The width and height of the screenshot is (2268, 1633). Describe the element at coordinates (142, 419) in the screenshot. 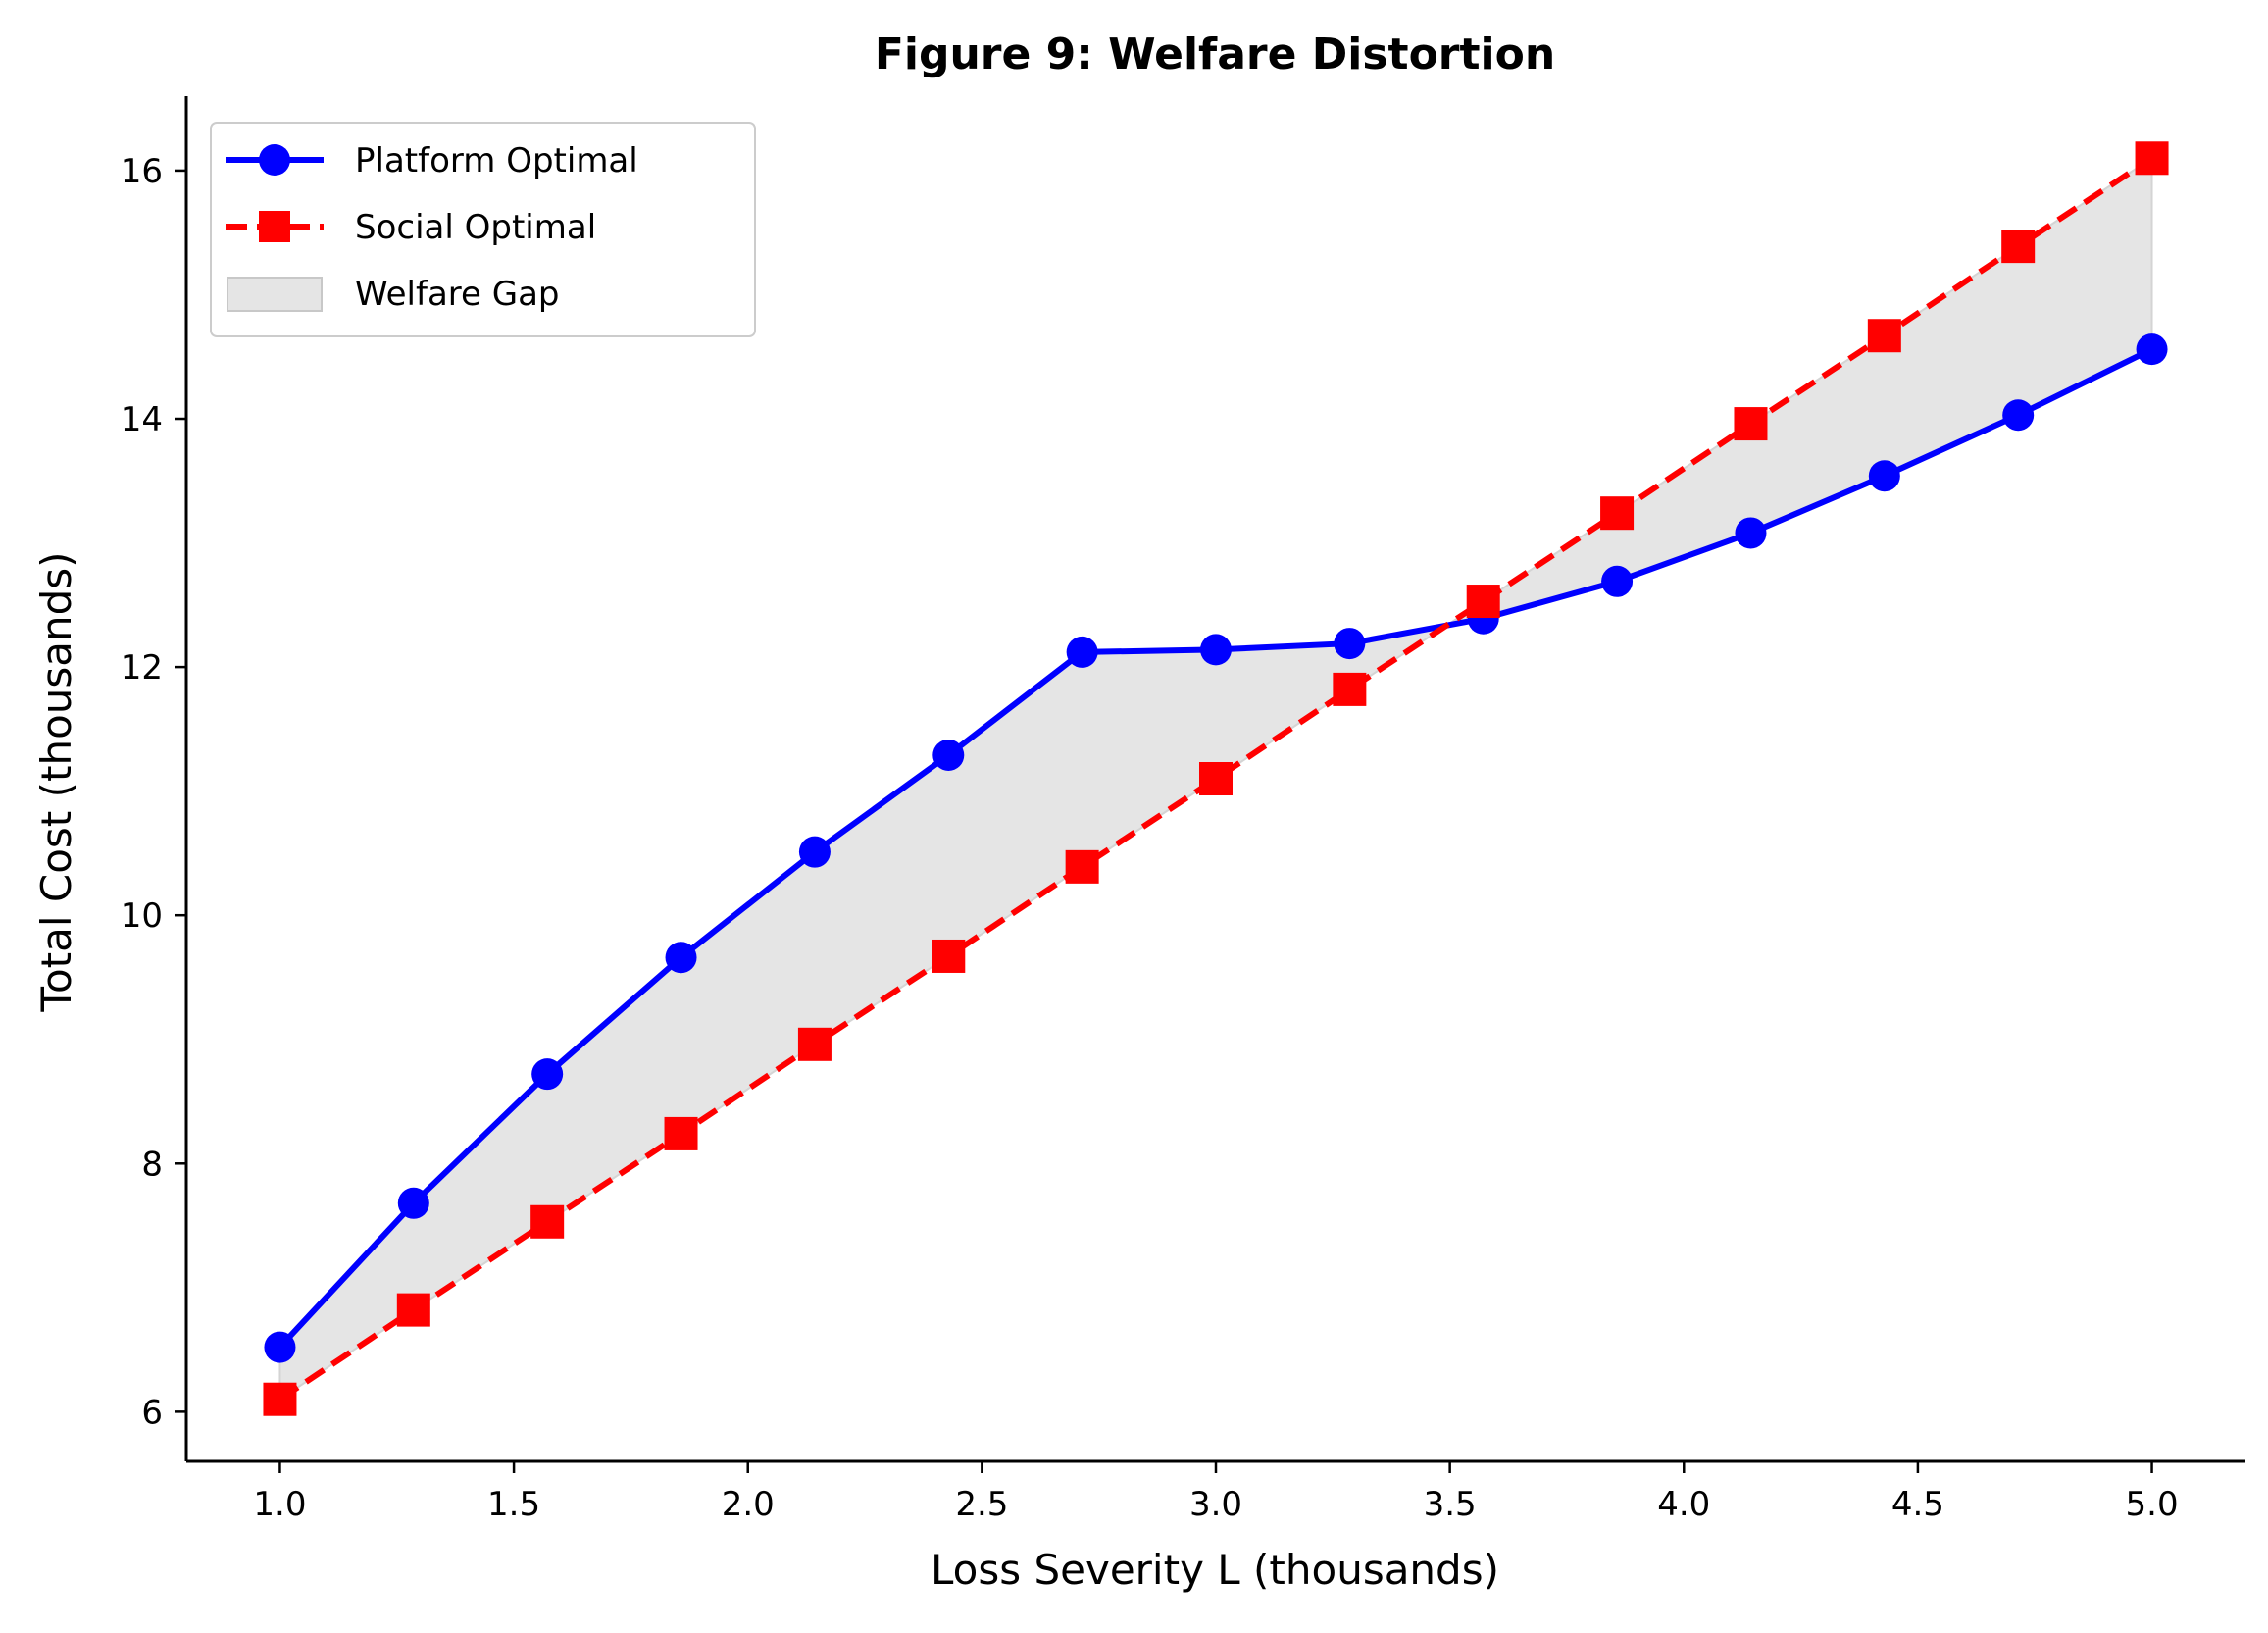

I see `y-tick-label: 14` at that location.